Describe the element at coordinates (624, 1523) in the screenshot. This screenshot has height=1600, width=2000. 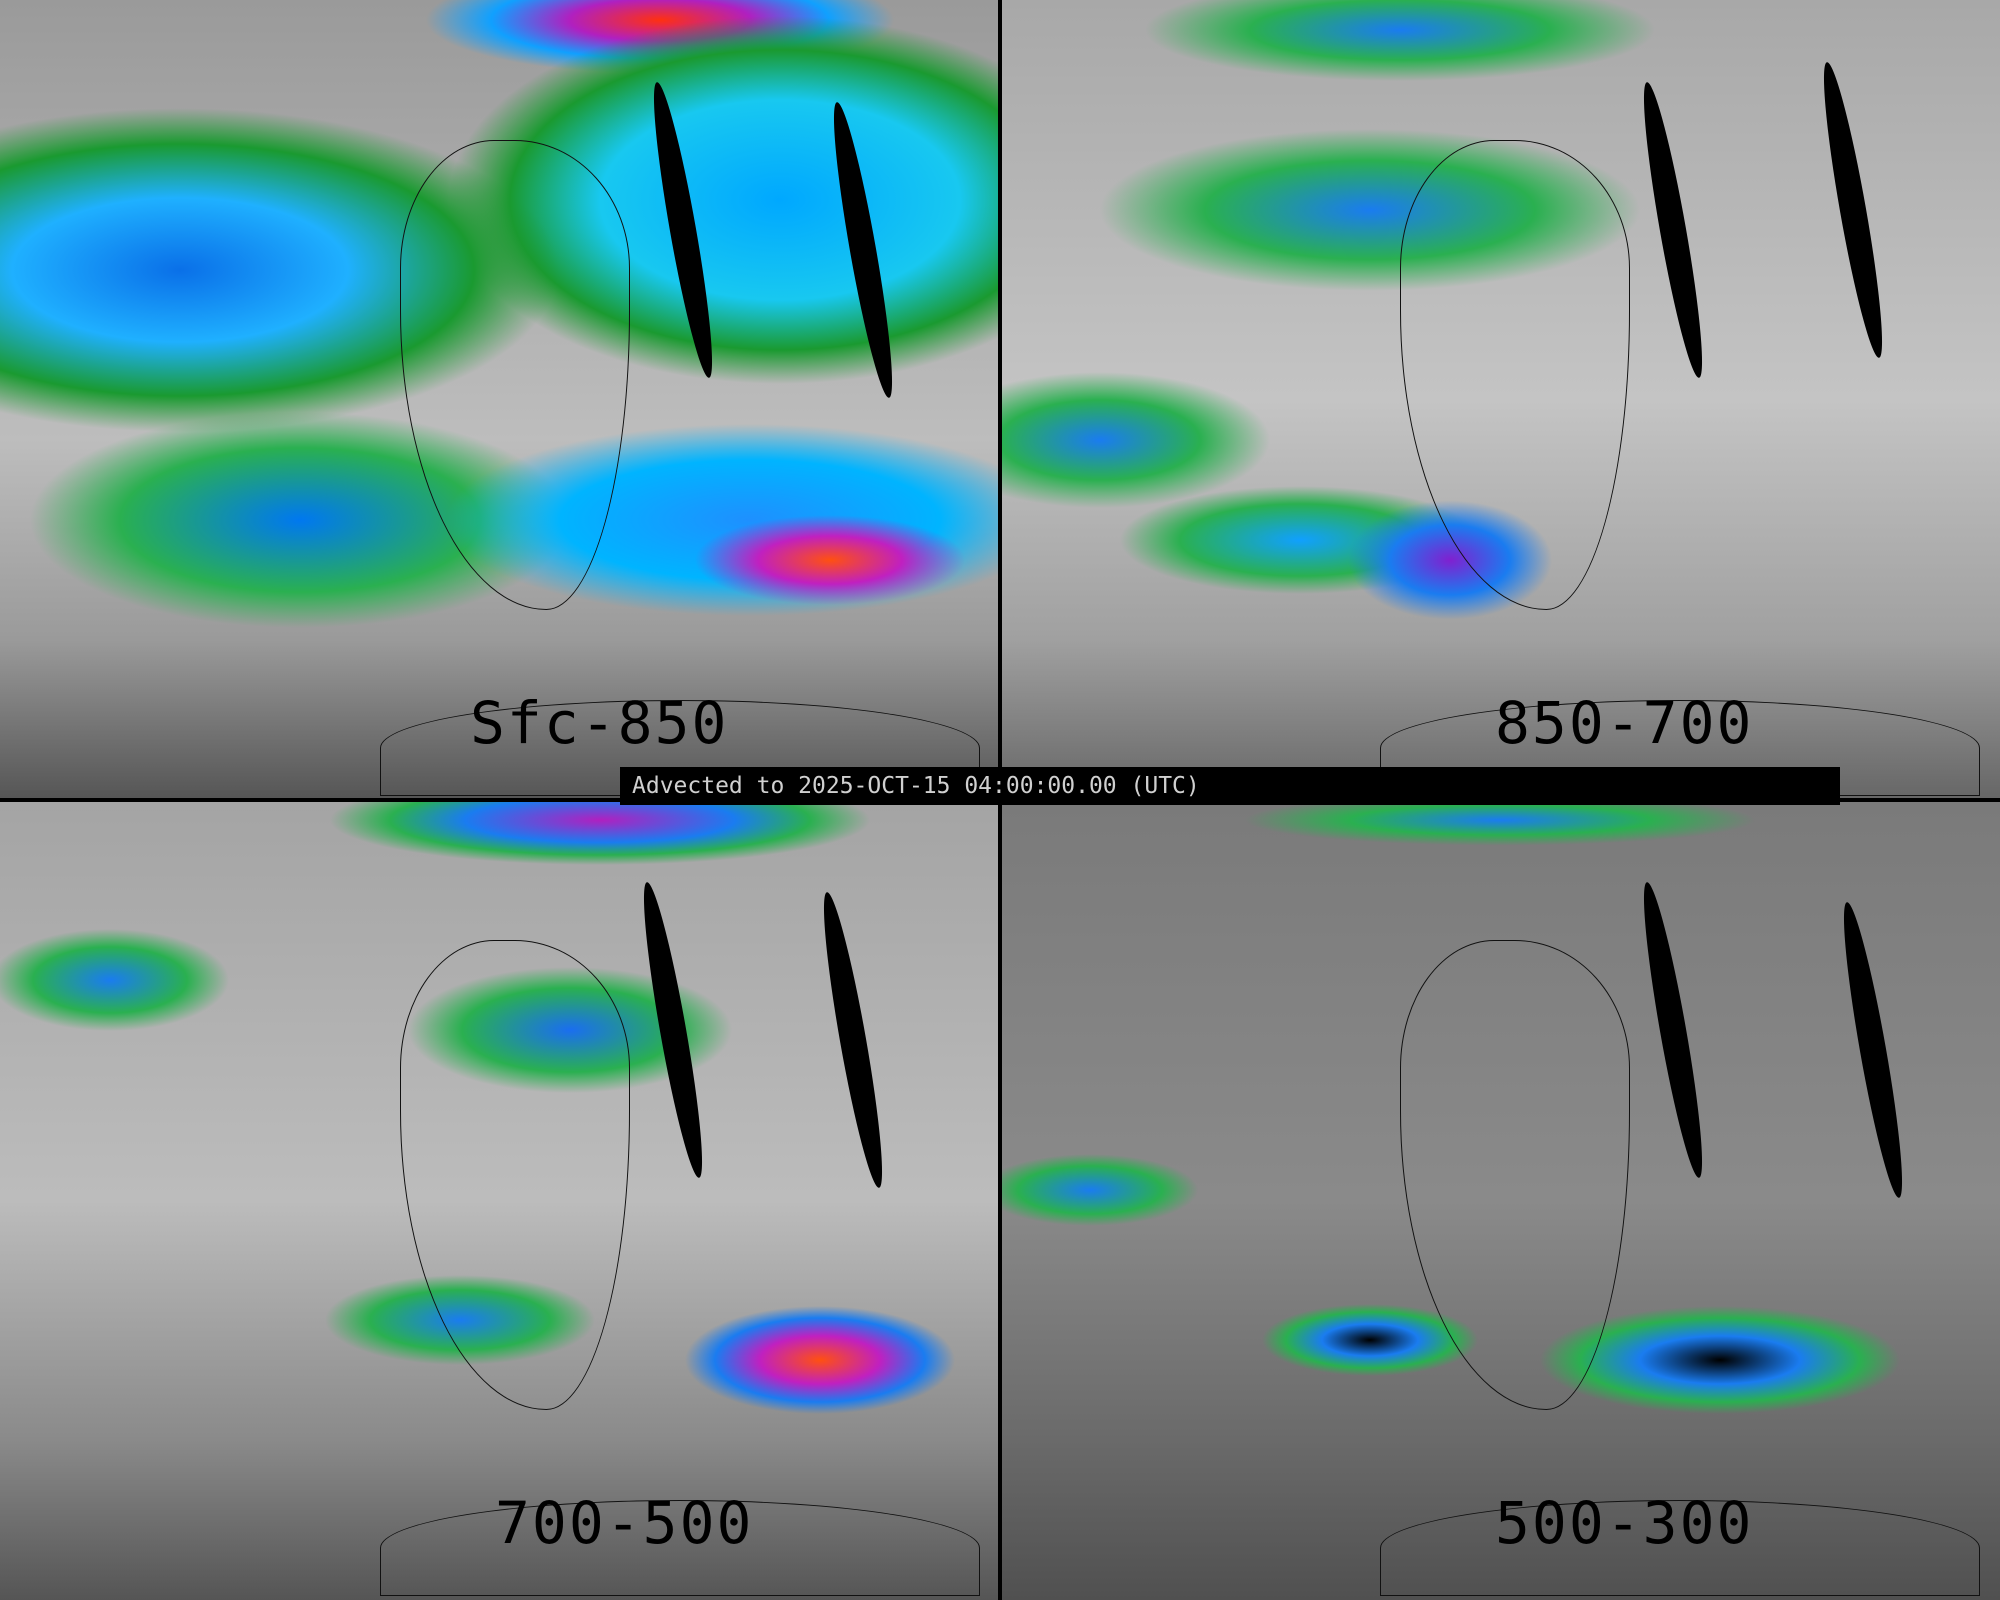
I see `layer-label: 700-500` at that location.